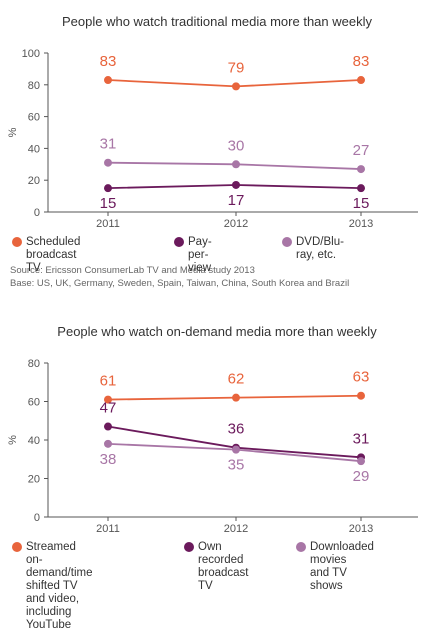 The image size is (435, 632). I want to click on legend-line: Own recorded, so click(221, 553).